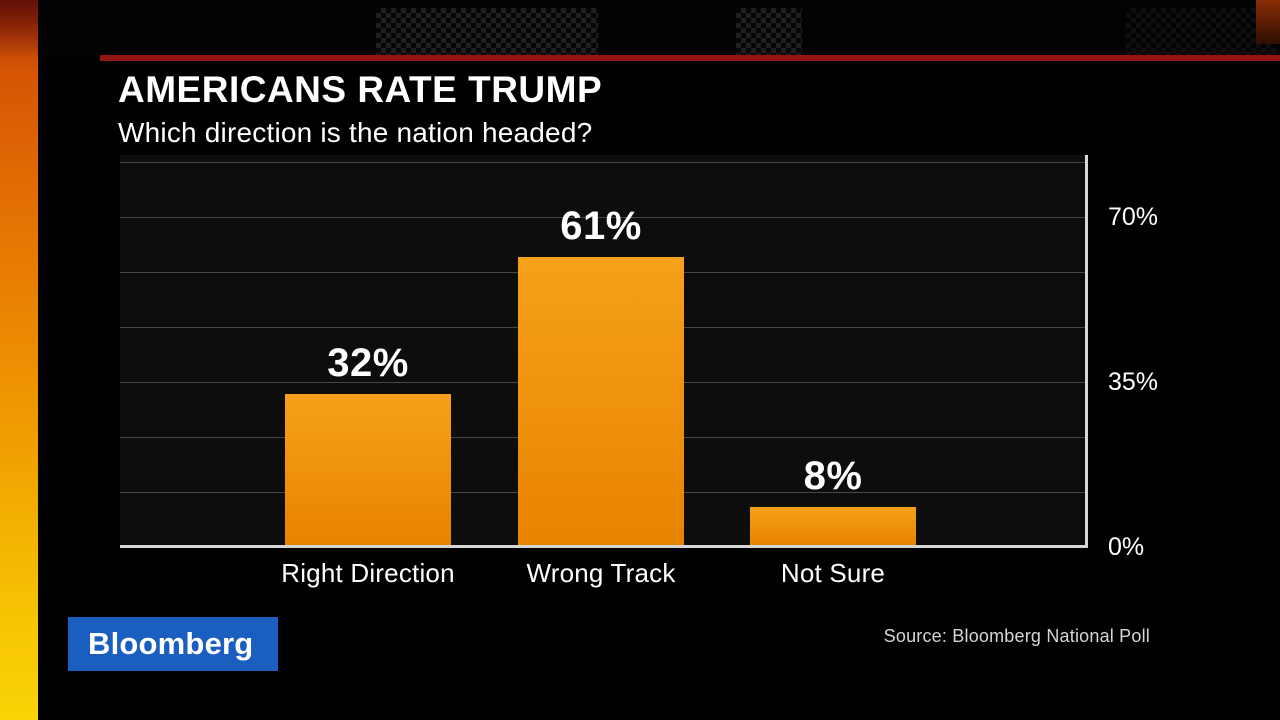 The height and width of the screenshot is (720, 1280). Describe the element at coordinates (19, 29) in the screenshot. I see `stripe-top-shade` at that location.